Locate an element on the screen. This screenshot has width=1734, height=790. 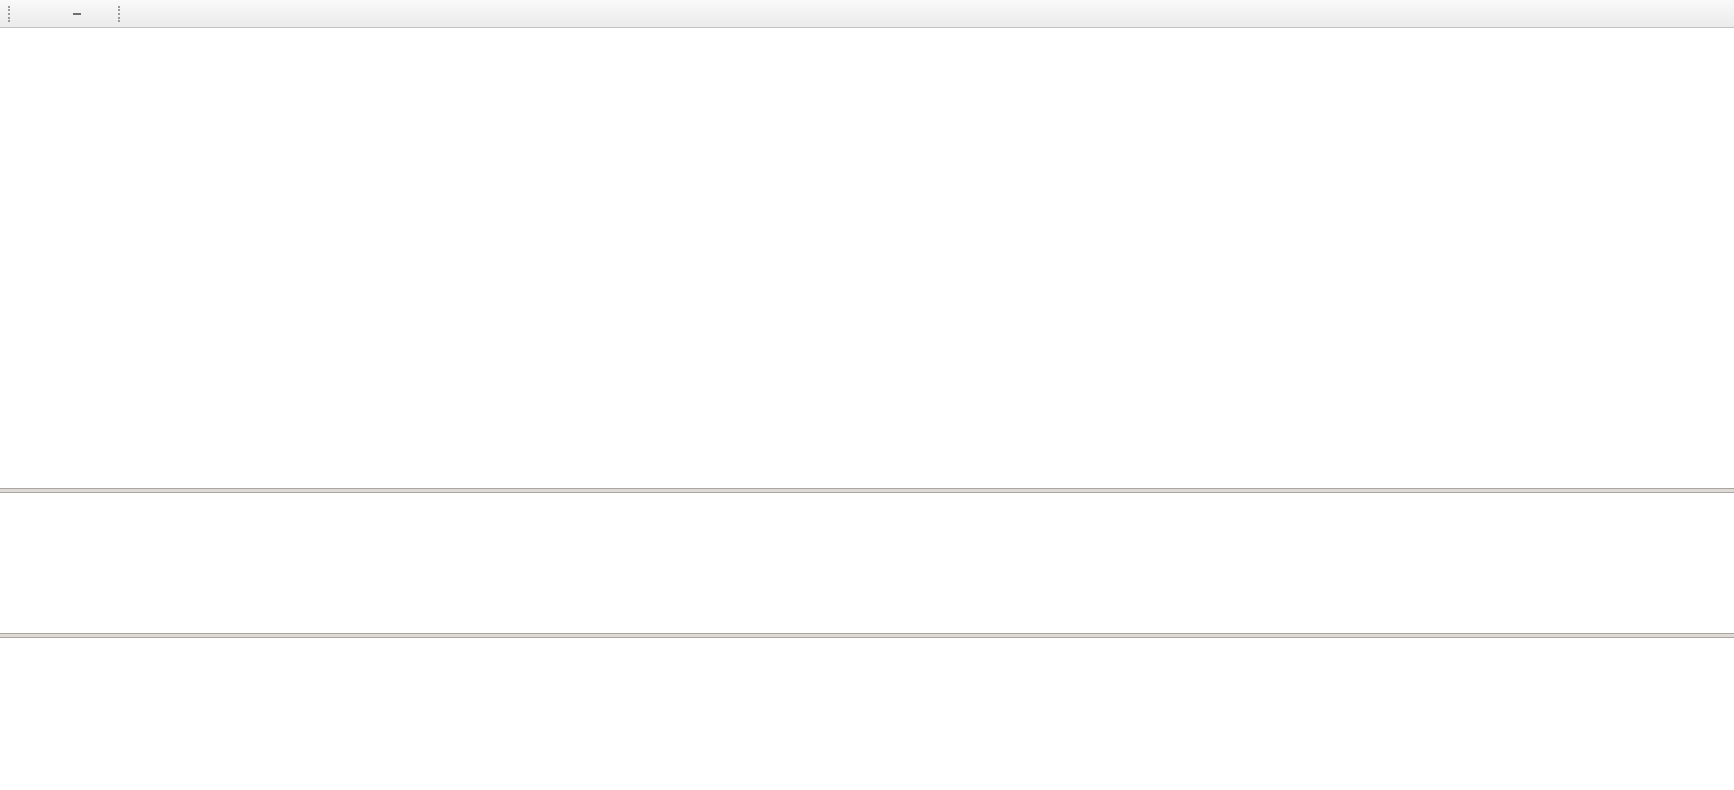
text-tool-icon is located at coordinates (77, 13).